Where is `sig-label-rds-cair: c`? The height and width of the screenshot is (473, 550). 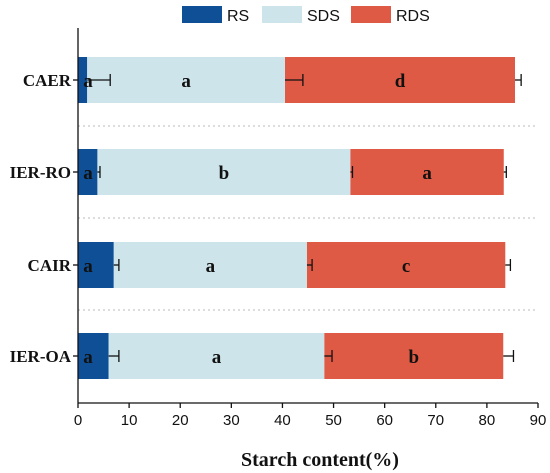
sig-label-rds-cair: c is located at coordinates (406, 266).